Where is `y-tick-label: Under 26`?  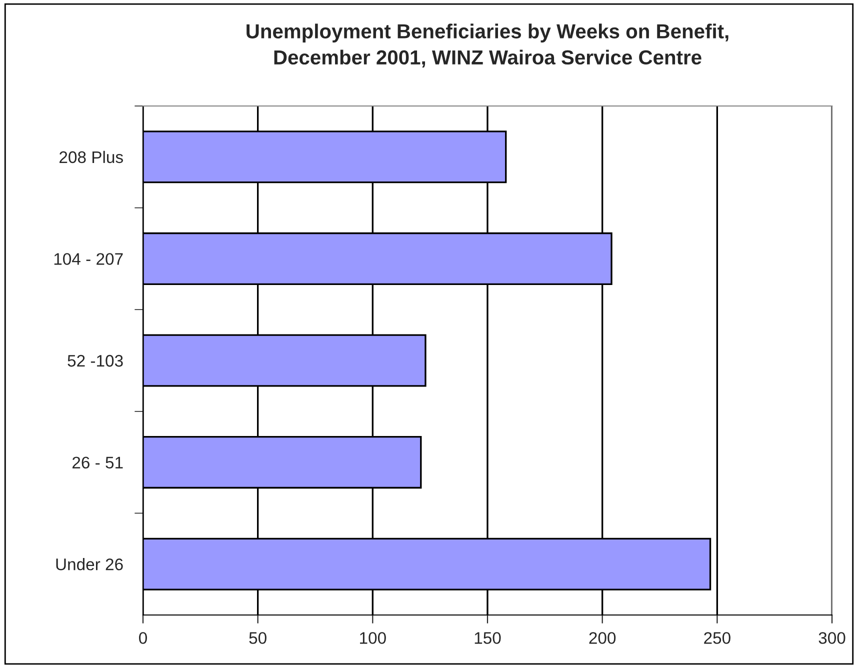
y-tick-label: Under 26 is located at coordinates (89, 564).